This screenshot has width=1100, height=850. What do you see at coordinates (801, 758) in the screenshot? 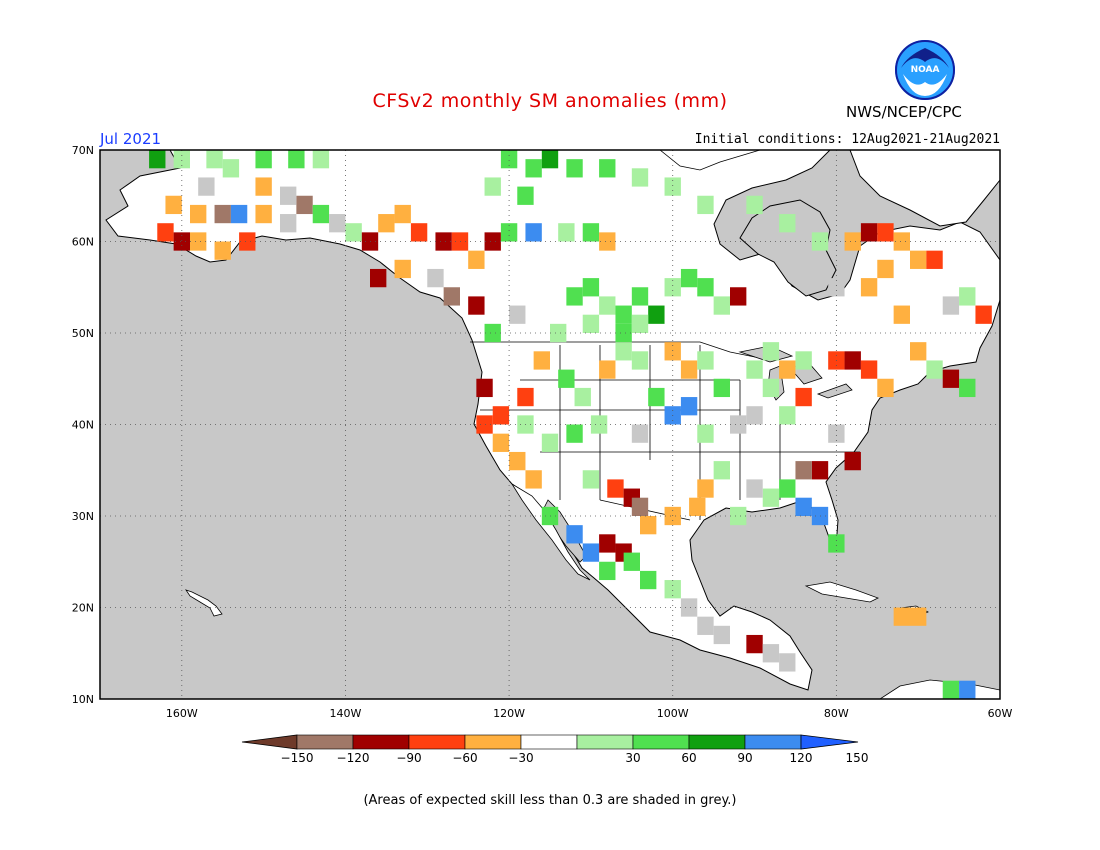
I see `colorbar-tick-label: 120` at bounding box center [801, 758].